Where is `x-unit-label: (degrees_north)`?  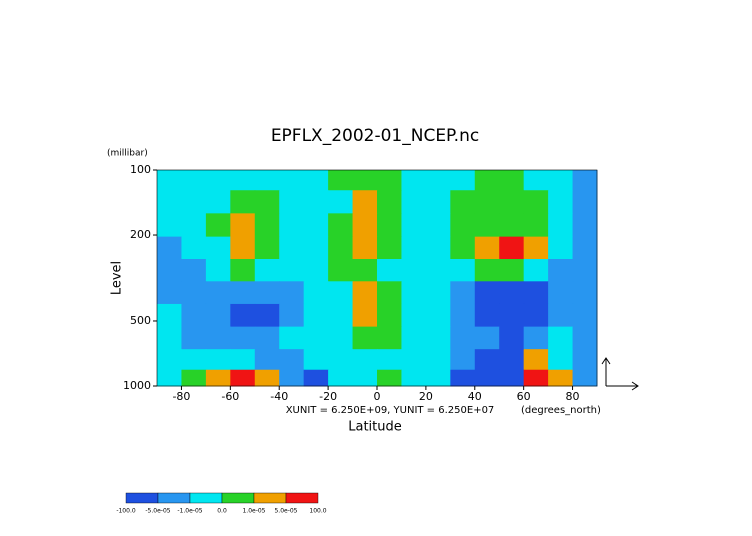
x-unit-label: (degrees_north) is located at coordinates (561, 410).